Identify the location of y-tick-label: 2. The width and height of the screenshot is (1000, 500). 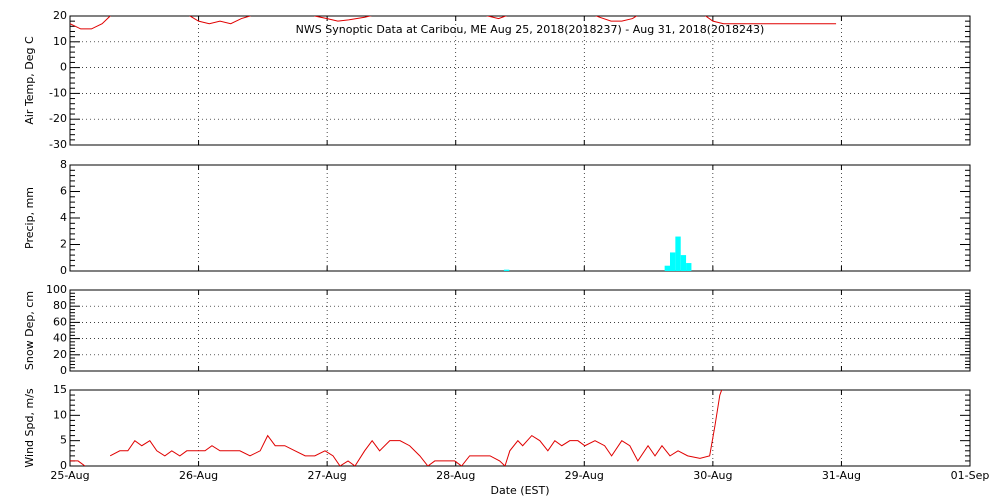
(63, 244).